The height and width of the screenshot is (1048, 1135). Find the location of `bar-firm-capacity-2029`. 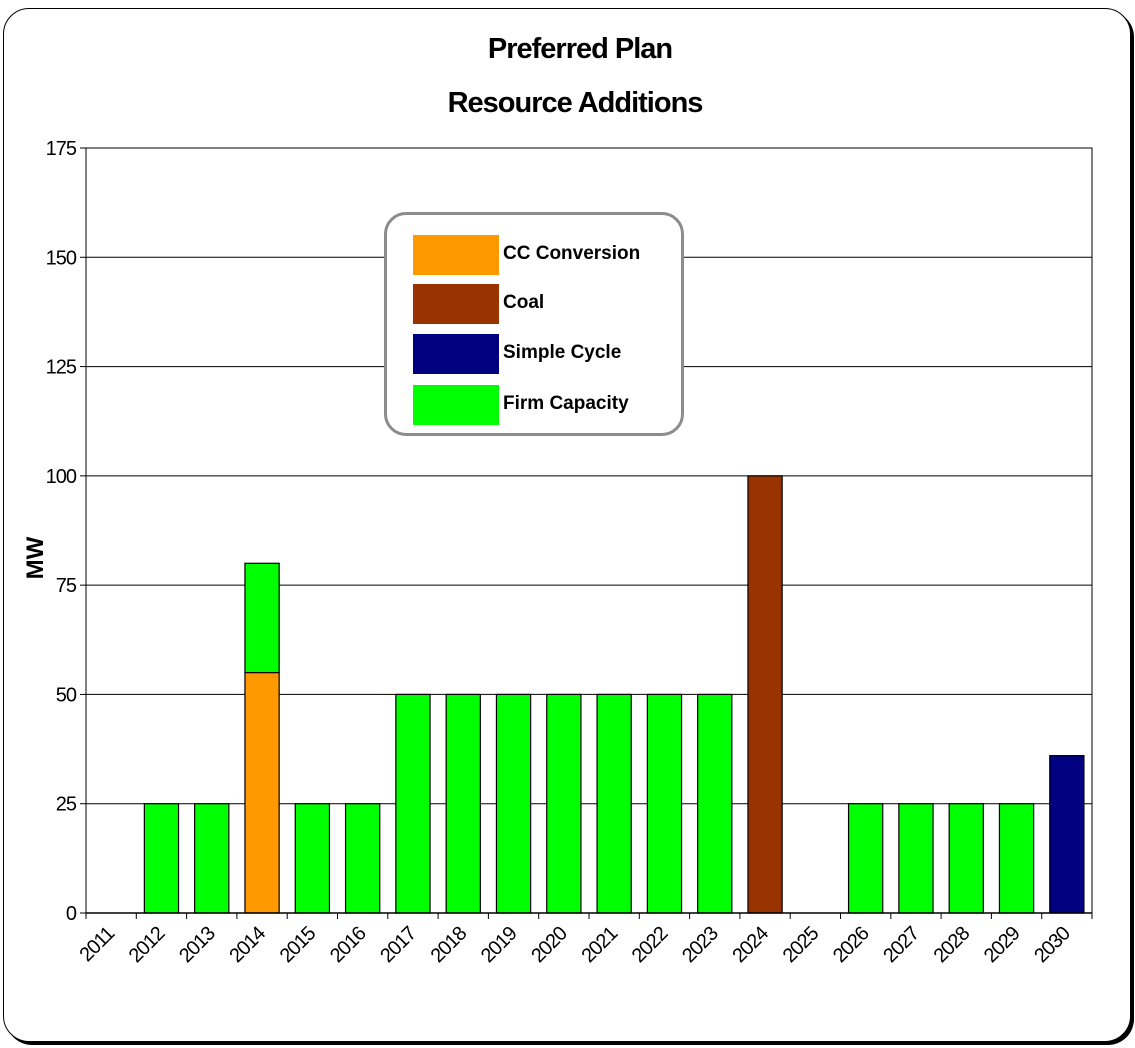

bar-firm-capacity-2029 is located at coordinates (1016, 858).